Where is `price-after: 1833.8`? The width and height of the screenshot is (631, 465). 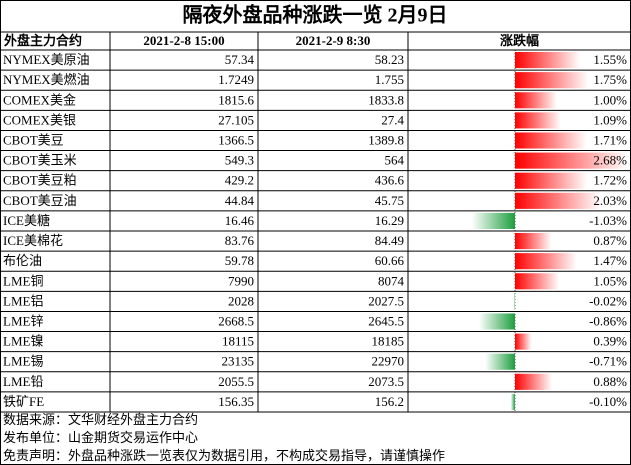 price-after: 1833.8 is located at coordinates (386, 99).